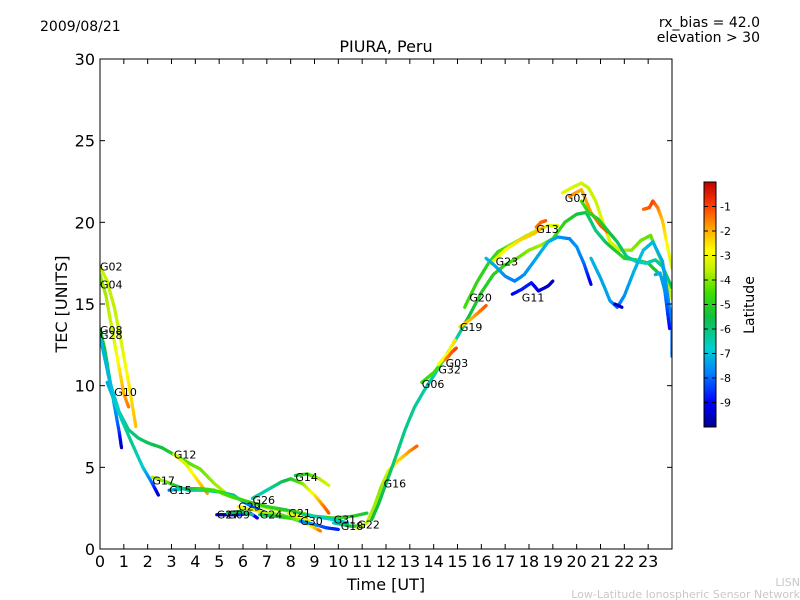 The height and width of the screenshot is (600, 800). I want to click on x-tick-label: 3, so click(171, 561).